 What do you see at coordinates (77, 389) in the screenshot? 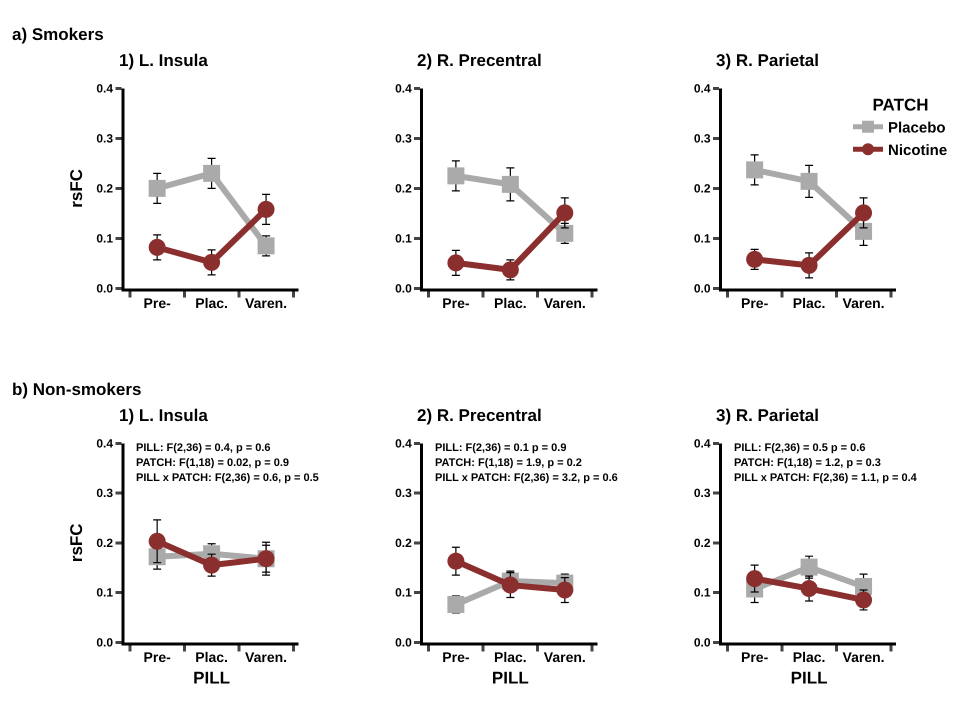
I see `chart-title: b) Non-smokers` at bounding box center [77, 389].